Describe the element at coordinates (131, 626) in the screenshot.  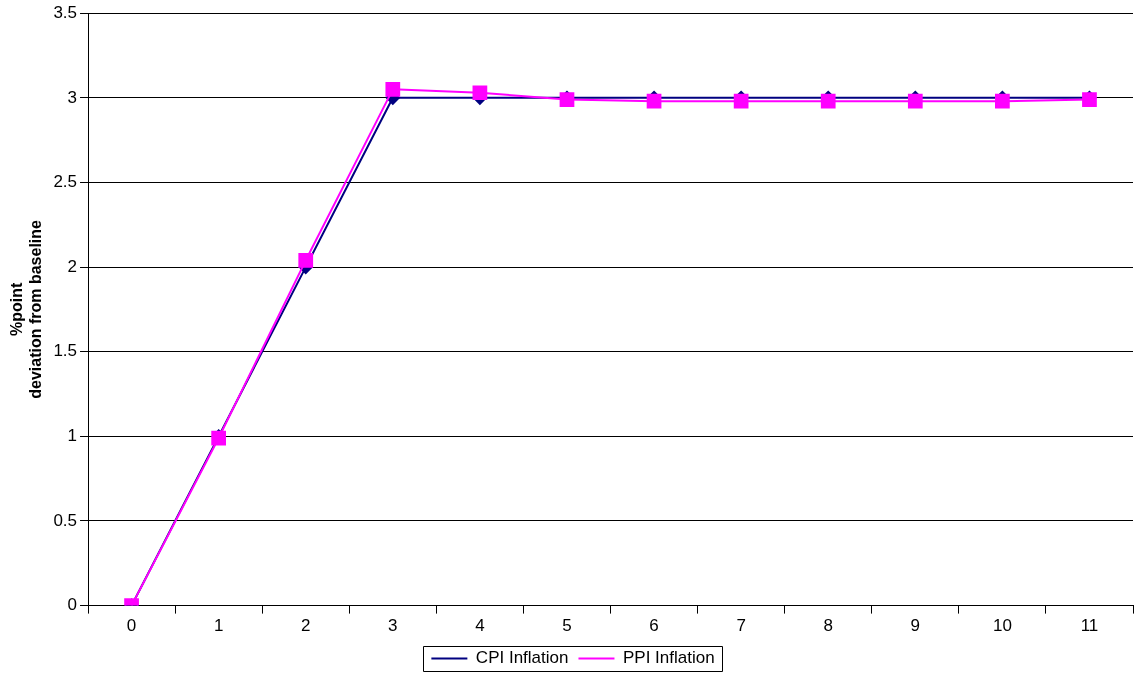
I see `x-tick-label: 0` at that location.